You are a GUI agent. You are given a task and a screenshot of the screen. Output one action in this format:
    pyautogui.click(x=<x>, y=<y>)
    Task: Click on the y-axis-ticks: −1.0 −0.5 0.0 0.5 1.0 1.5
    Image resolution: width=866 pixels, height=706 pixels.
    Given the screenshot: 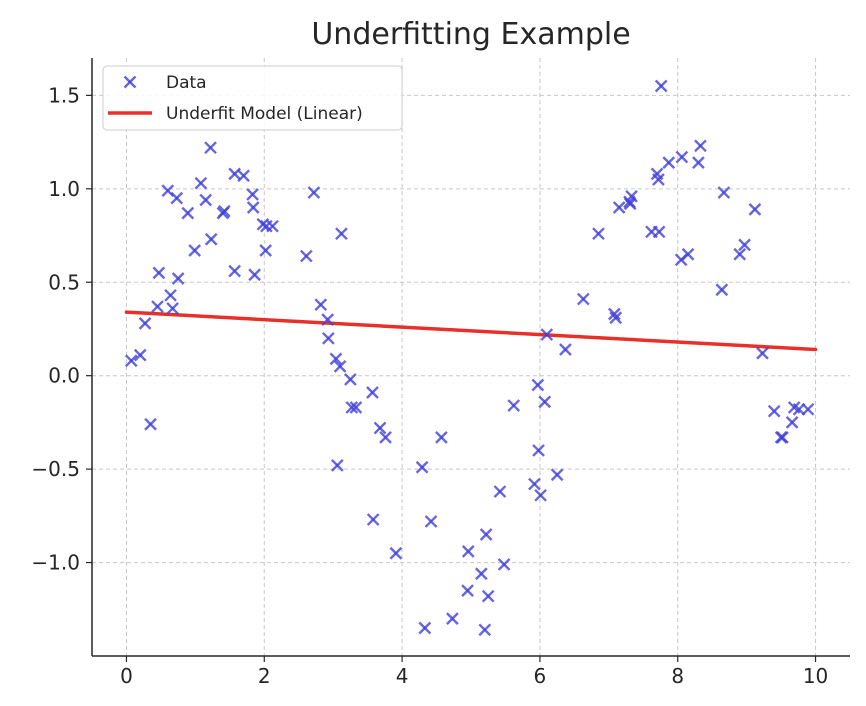 What is the action you would take?
    pyautogui.click(x=61, y=329)
    